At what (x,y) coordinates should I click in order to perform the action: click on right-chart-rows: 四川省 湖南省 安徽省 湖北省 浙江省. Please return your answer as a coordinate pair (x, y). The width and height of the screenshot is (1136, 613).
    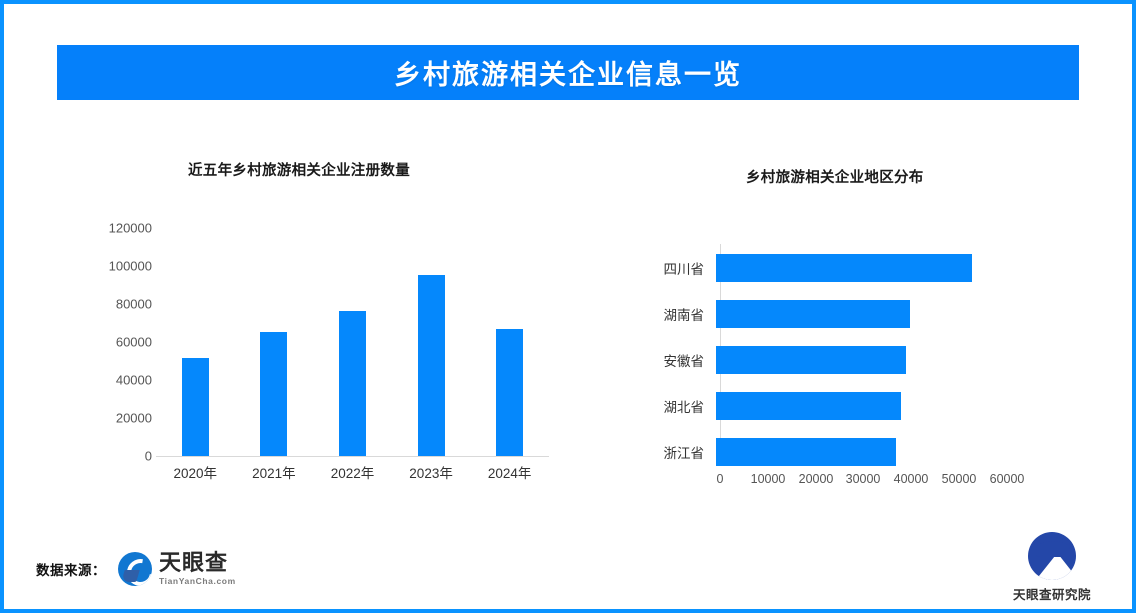
    Looking at the image, I should click on (821, 355).